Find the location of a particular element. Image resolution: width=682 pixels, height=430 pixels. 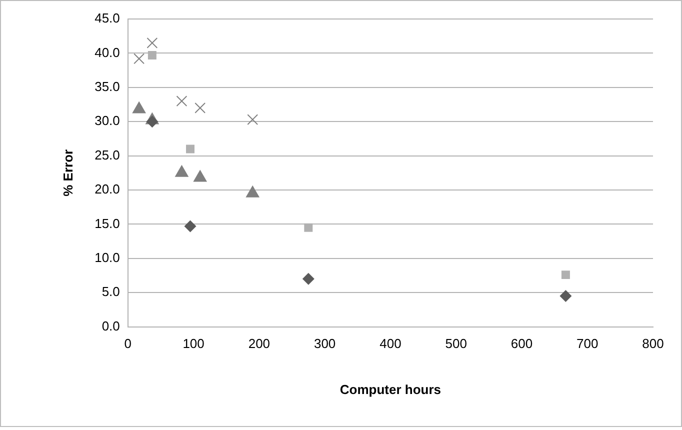

x-tick-label: 500 is located at coordinates (456, 344).